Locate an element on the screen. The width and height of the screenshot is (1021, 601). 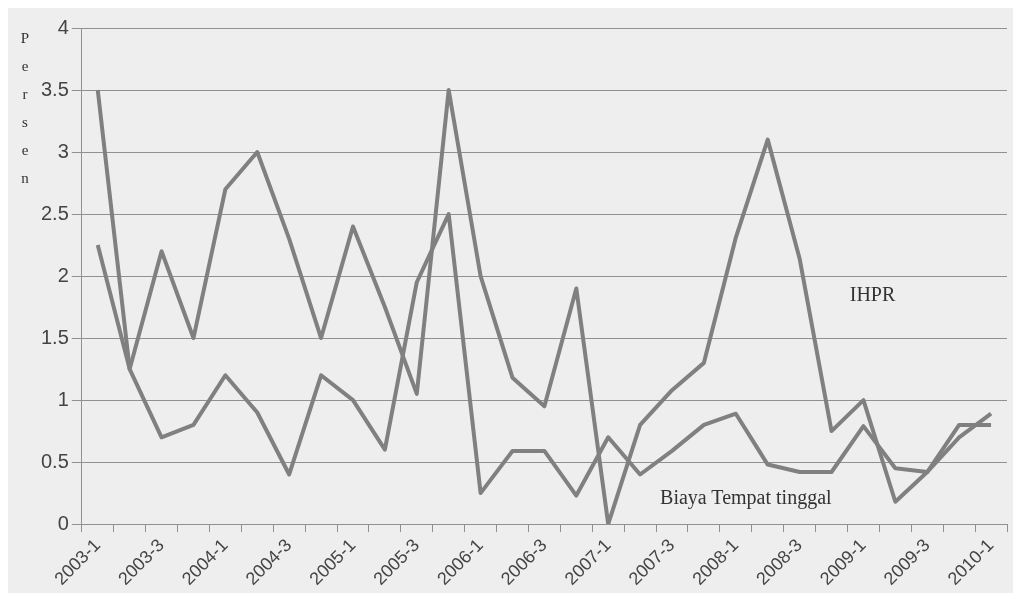
y-tick-label: 1 is located at coordinates (63, 398).